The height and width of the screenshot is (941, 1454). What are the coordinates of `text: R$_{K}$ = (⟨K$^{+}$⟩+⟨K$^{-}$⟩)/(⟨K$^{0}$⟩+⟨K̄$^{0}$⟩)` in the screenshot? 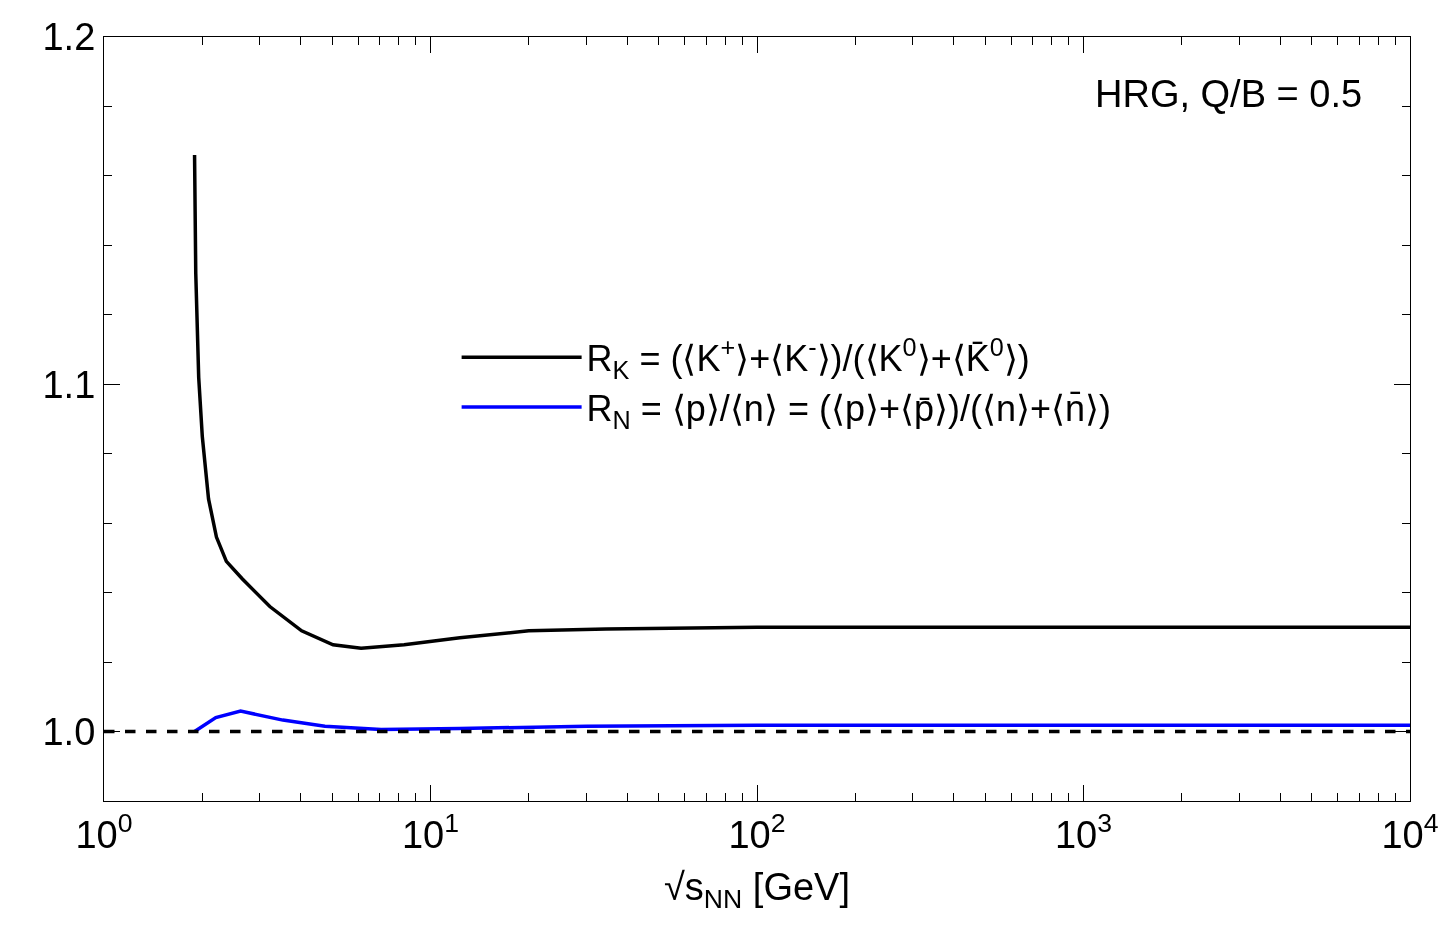 It's located at (808, 358).